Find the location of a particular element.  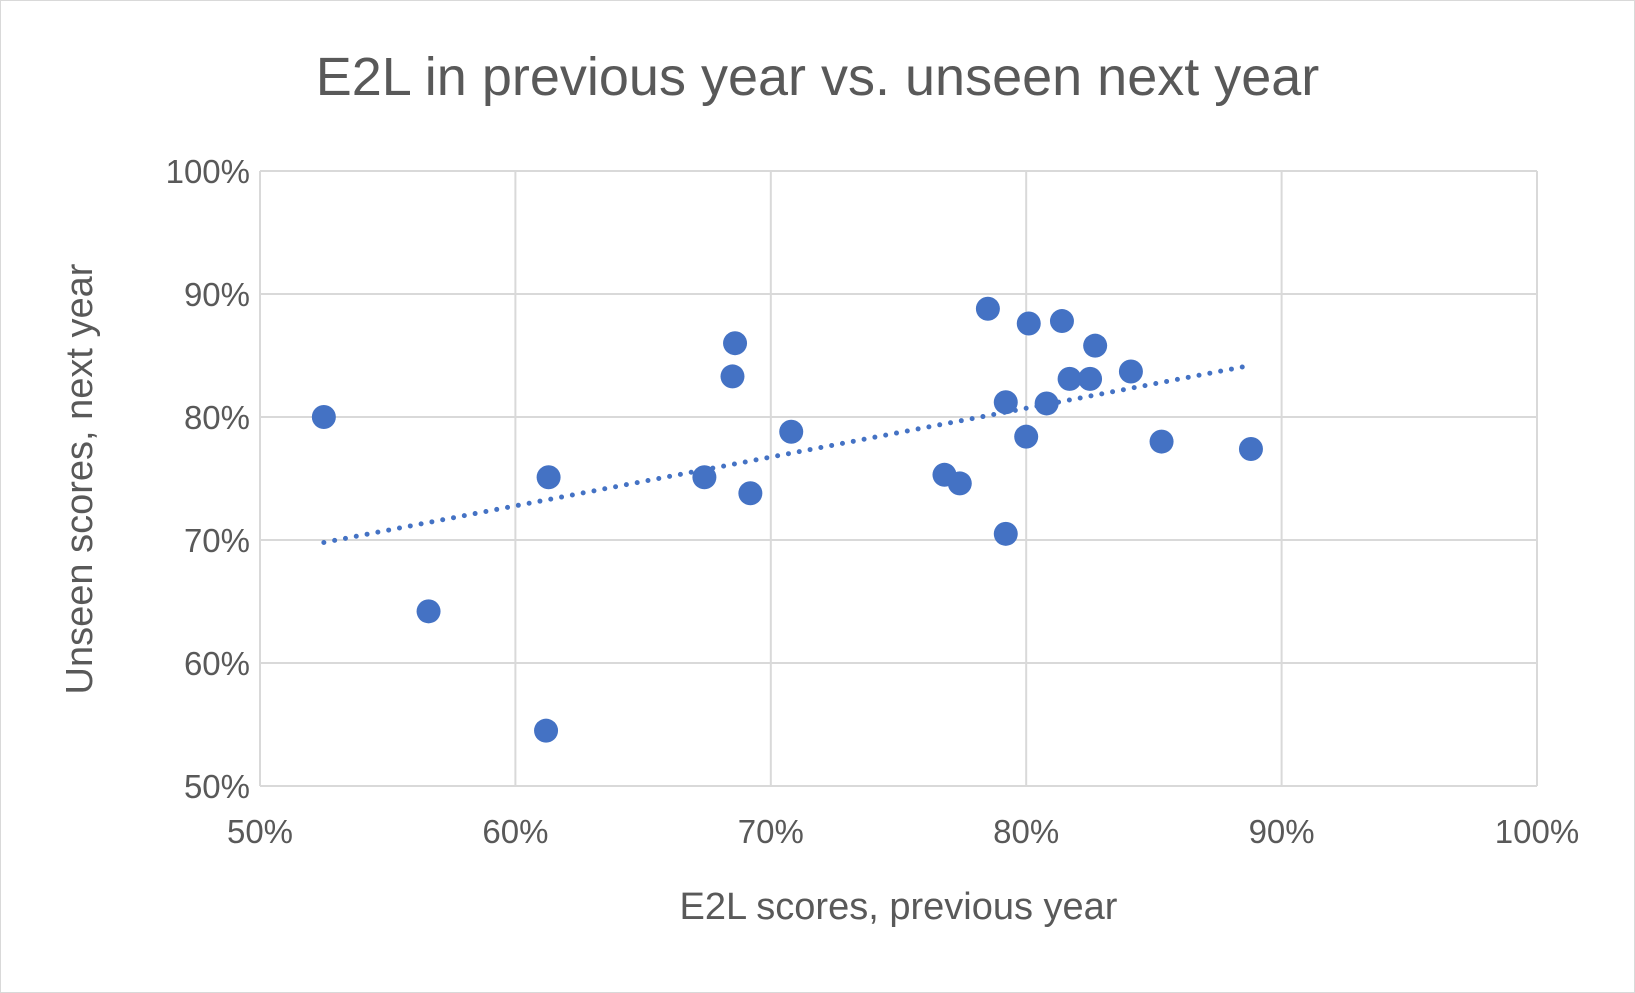

y-tick-label: 90% is located at coordinates (217, 294).